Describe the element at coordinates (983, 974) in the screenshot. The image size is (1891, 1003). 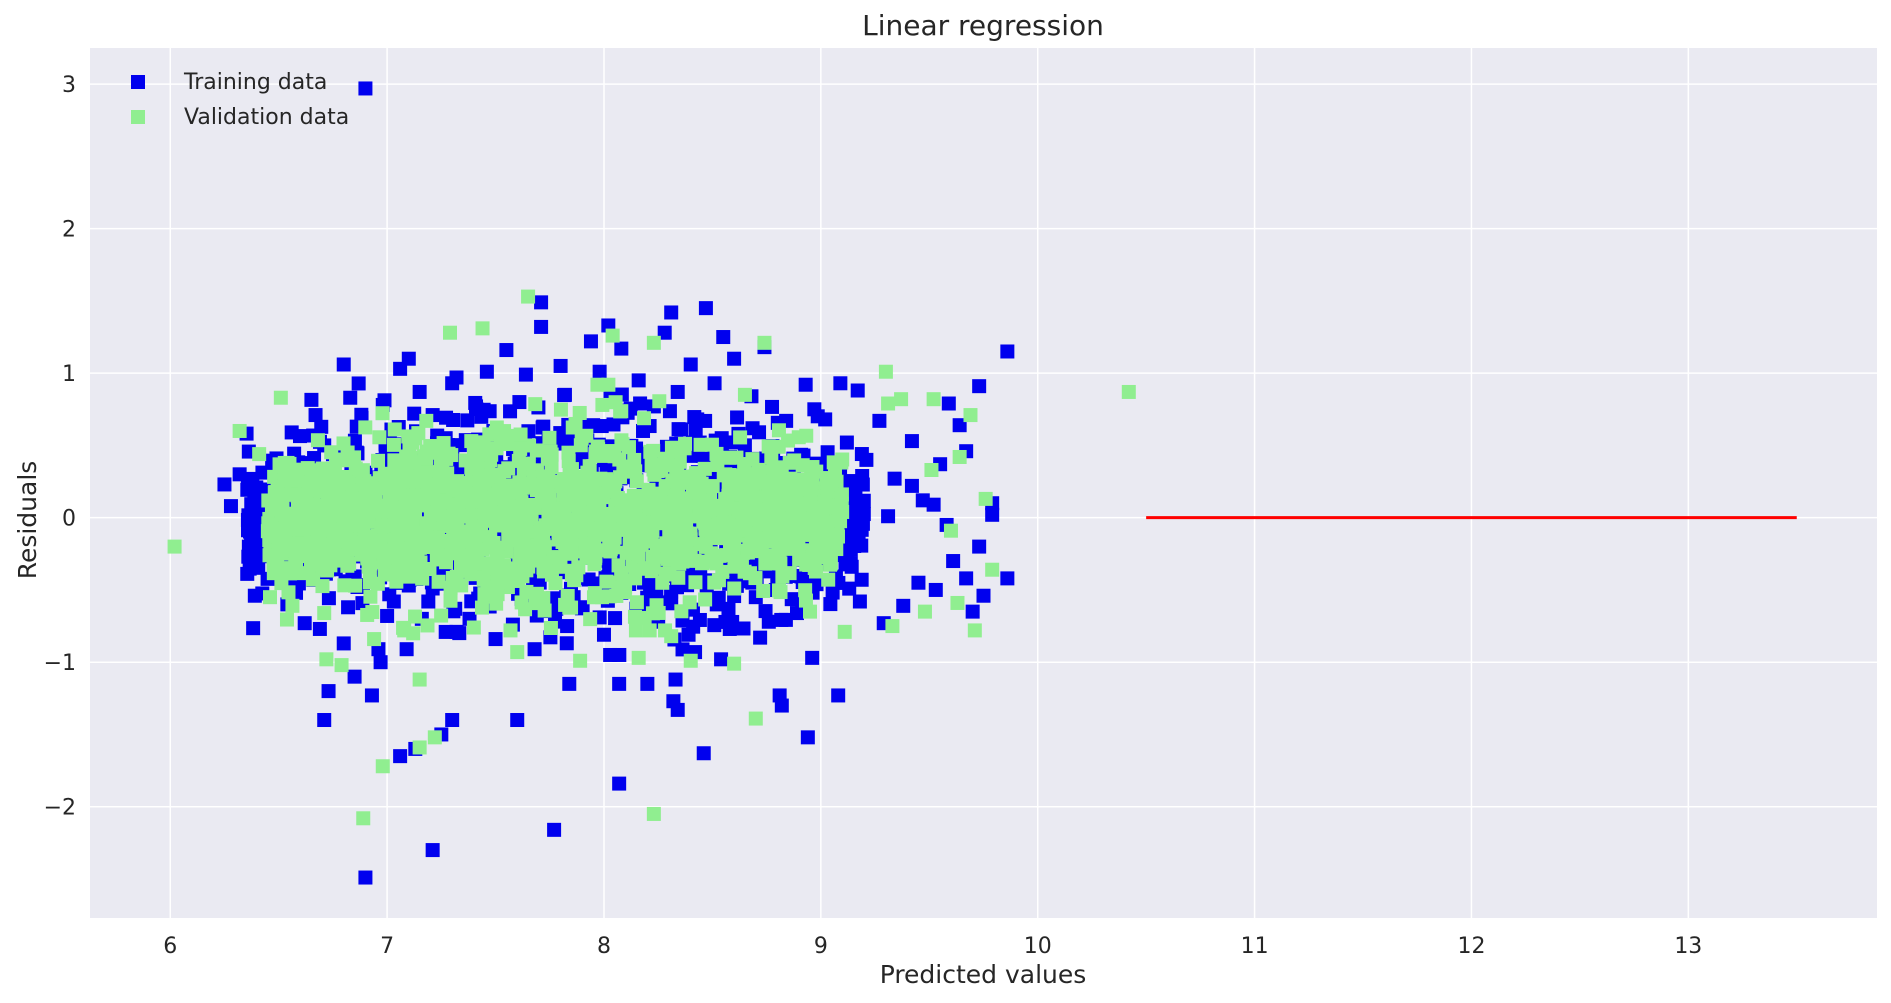
I see `x-axis-title: Predicted values` at that location.